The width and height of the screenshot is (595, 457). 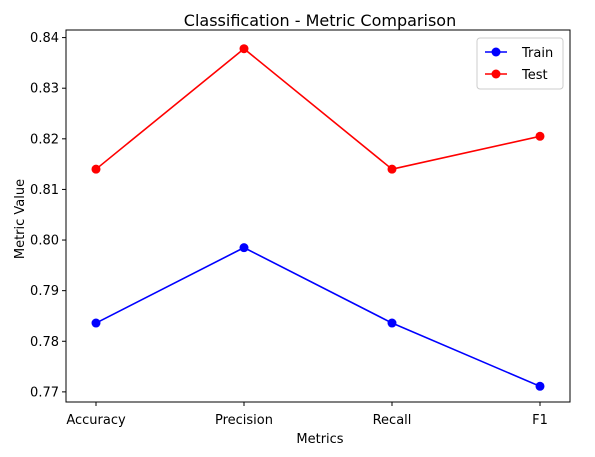 What do you see at coordinates (392, 420) in the screenshot?
I see `x-tick-label-recall: Recall` at bounding box center [392, 420].